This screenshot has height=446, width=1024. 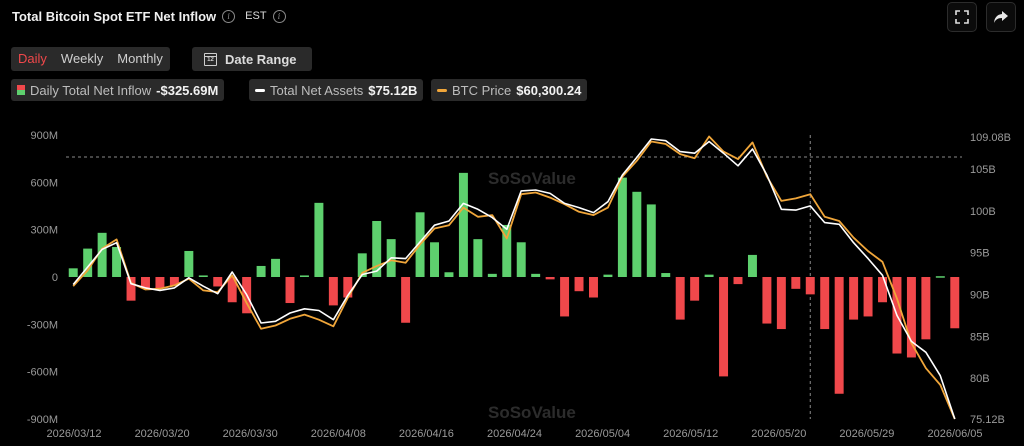 I want to click on legend-value: $60,300.24, so click(x=549, y=90).